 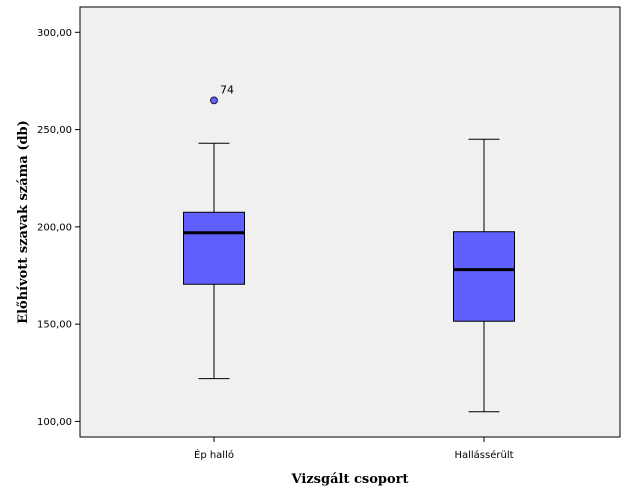 I want to click on y-tick-label: 200,00, so click(x=54, y=227).